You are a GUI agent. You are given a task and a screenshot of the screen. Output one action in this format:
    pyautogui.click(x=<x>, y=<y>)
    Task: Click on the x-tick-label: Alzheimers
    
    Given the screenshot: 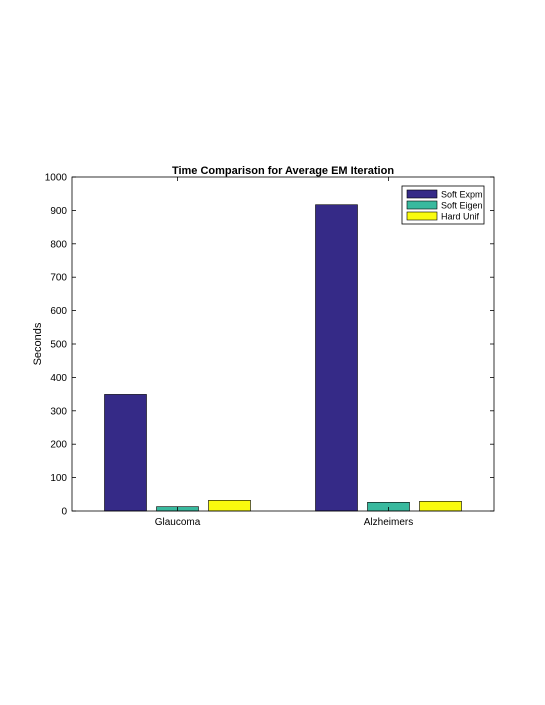 What is the action you would take?
    pyautogui.click(x=388, y=522)
    